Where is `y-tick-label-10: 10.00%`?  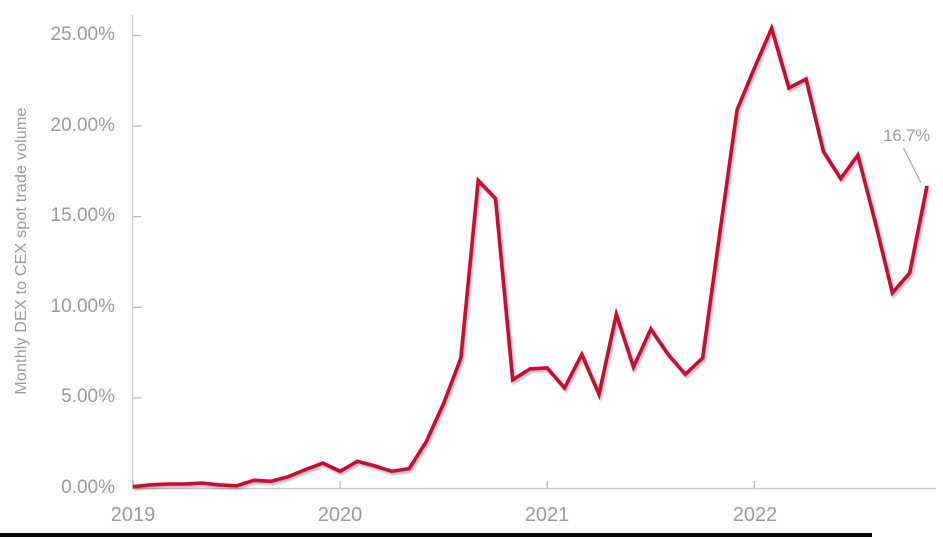
y-tick-label-10: 10.00% is located at coordinates (82, 306).